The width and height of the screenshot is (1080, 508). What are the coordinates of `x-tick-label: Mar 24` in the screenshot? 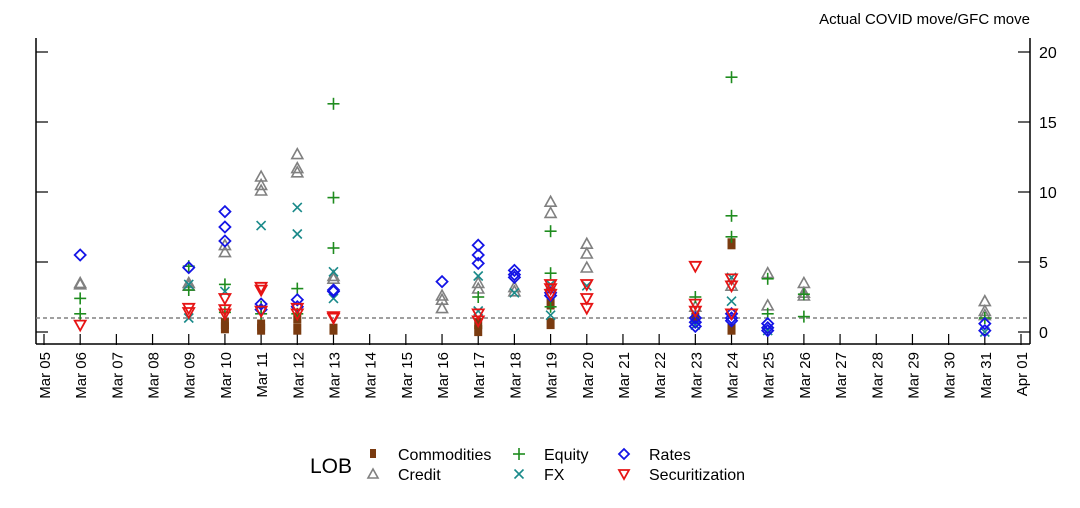 It's located at (733, 375).